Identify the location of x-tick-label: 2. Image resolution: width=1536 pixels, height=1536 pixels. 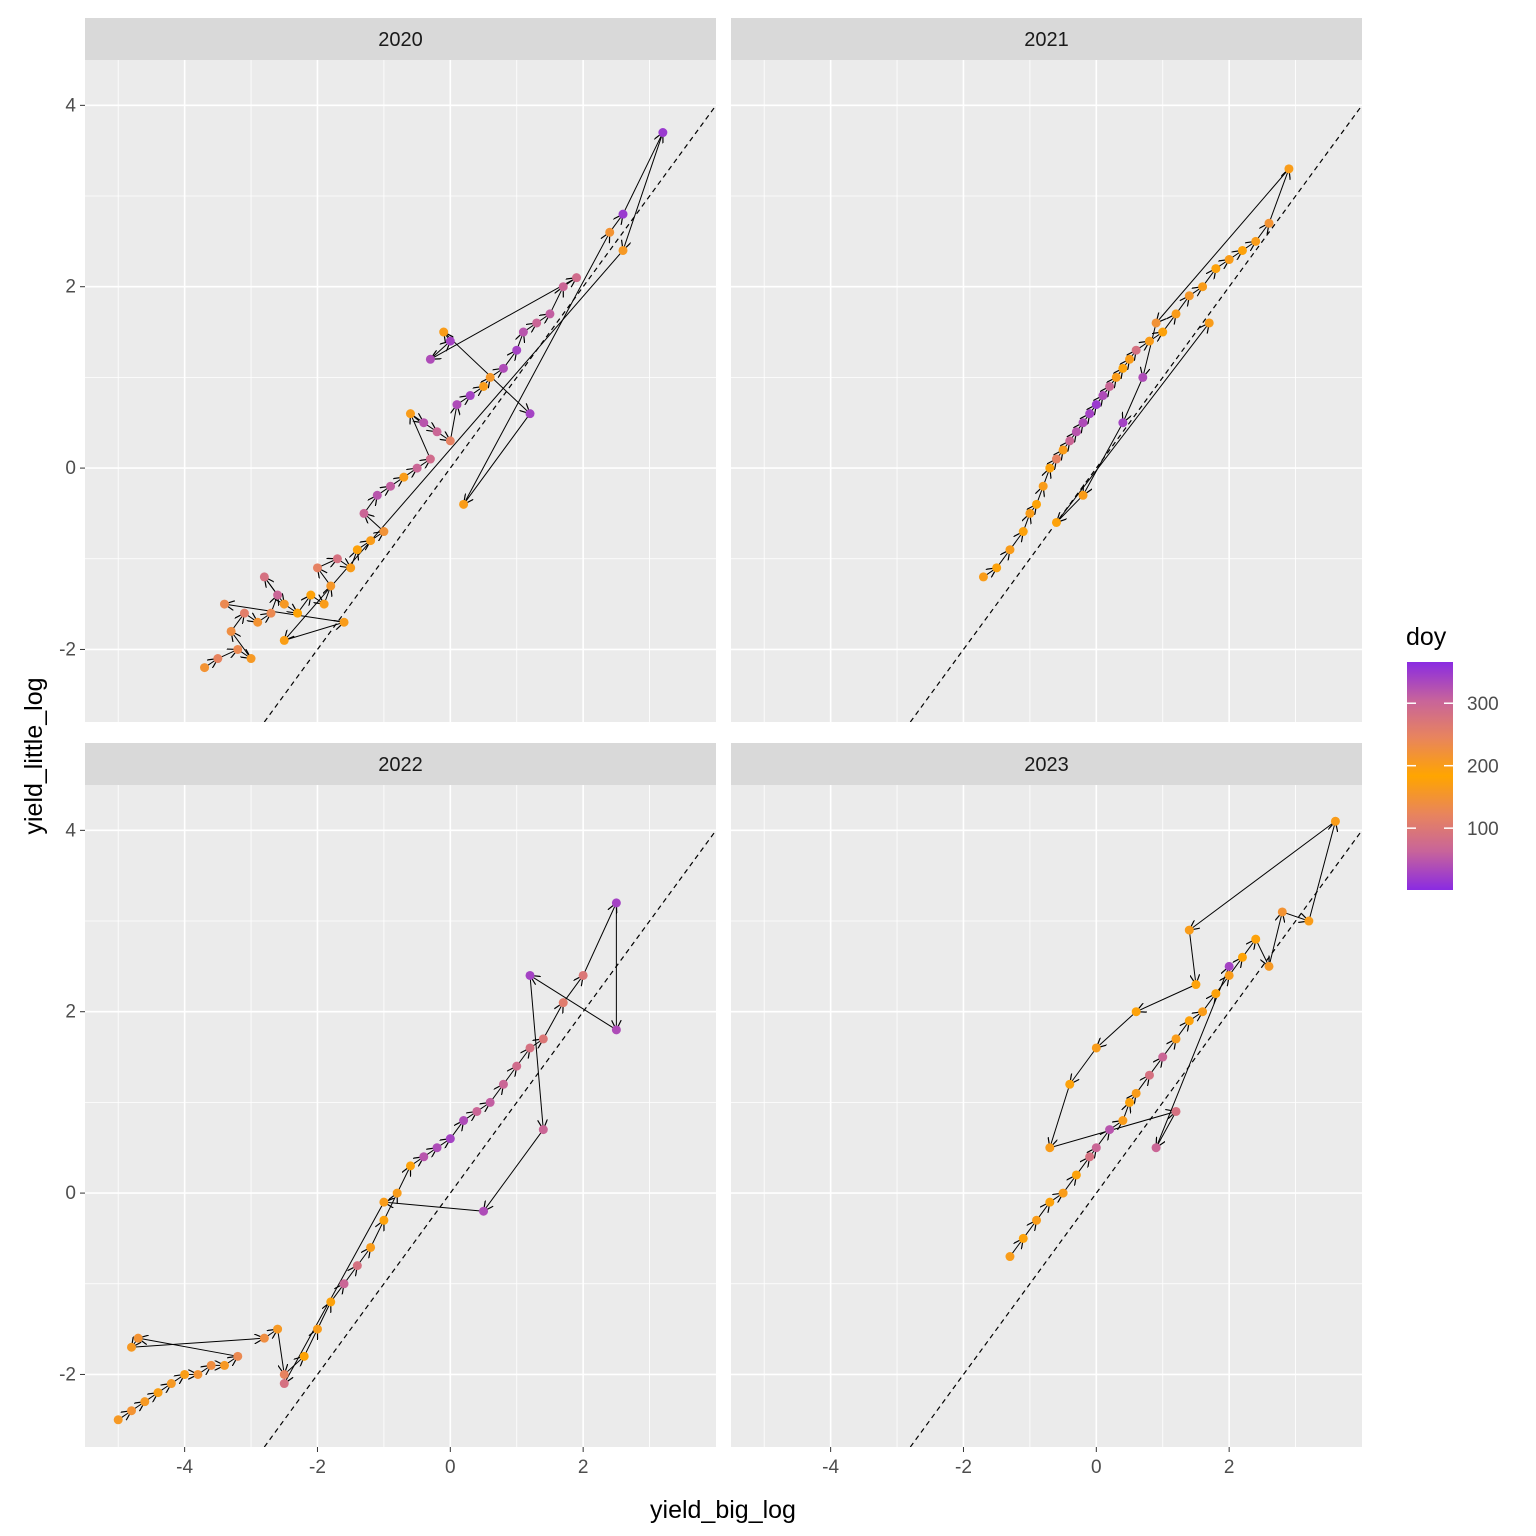
(1229, 1467).